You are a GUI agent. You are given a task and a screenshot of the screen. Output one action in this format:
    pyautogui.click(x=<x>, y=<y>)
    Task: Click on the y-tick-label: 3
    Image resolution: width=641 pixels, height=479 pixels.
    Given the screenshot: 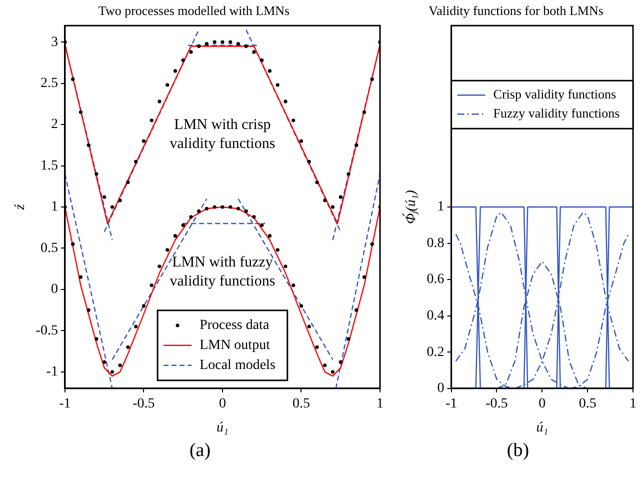 What is the action you would take?
    pyautogui.click(x=54, y=42)
    